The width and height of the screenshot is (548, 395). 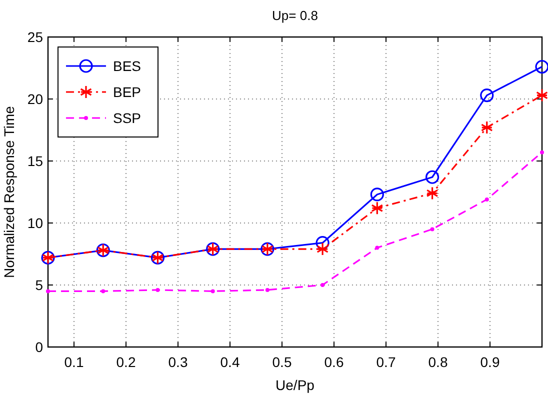 I want to click on y-tick-label: 5, so click(x=39, y=285).